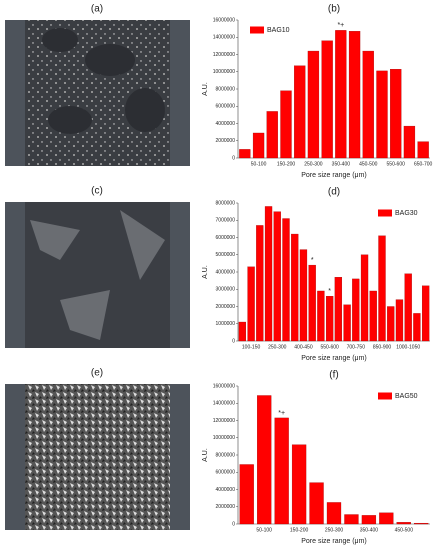 The height and width of the screenshot is (550, 437). I want to click on chart-title: (b), so click(334, 9).